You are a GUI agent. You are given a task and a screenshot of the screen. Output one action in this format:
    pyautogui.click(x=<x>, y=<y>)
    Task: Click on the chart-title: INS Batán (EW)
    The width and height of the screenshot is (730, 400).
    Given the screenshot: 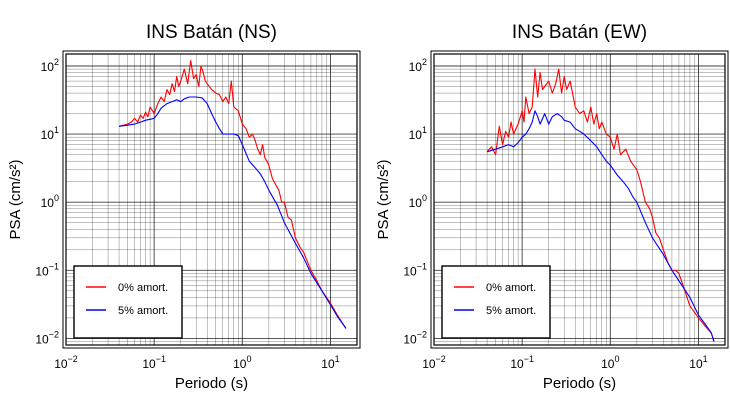 What is the action you would take?
    pyautogui.click(x=579, y=32)
    